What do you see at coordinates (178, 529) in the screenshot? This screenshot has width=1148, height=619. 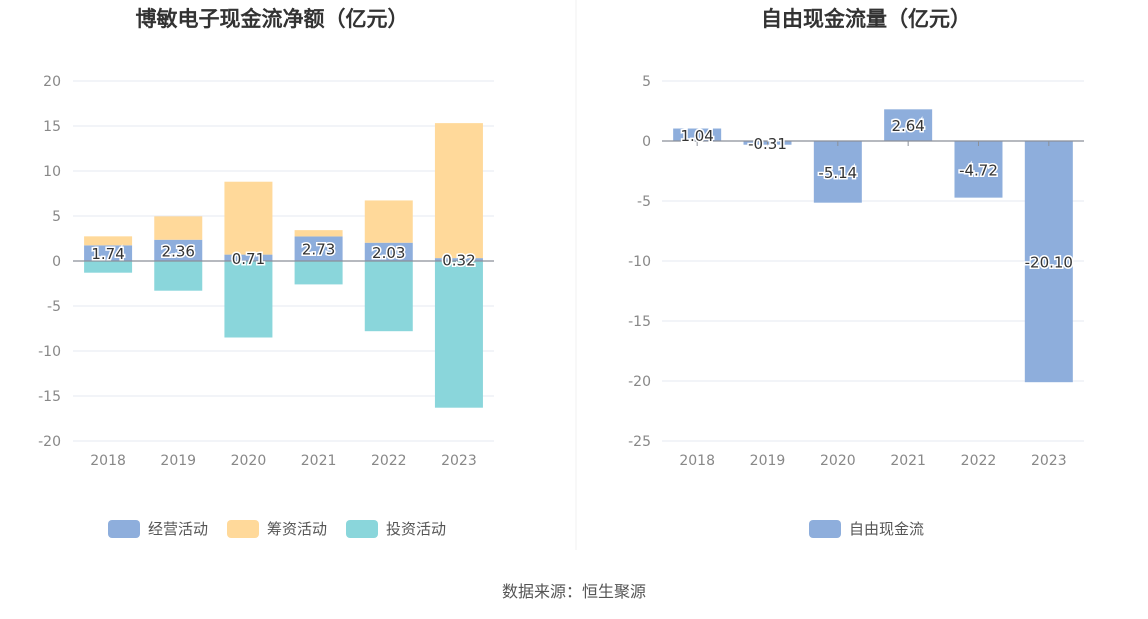 I see `legend-label: 经营活动` at bounding box center [178, 529].